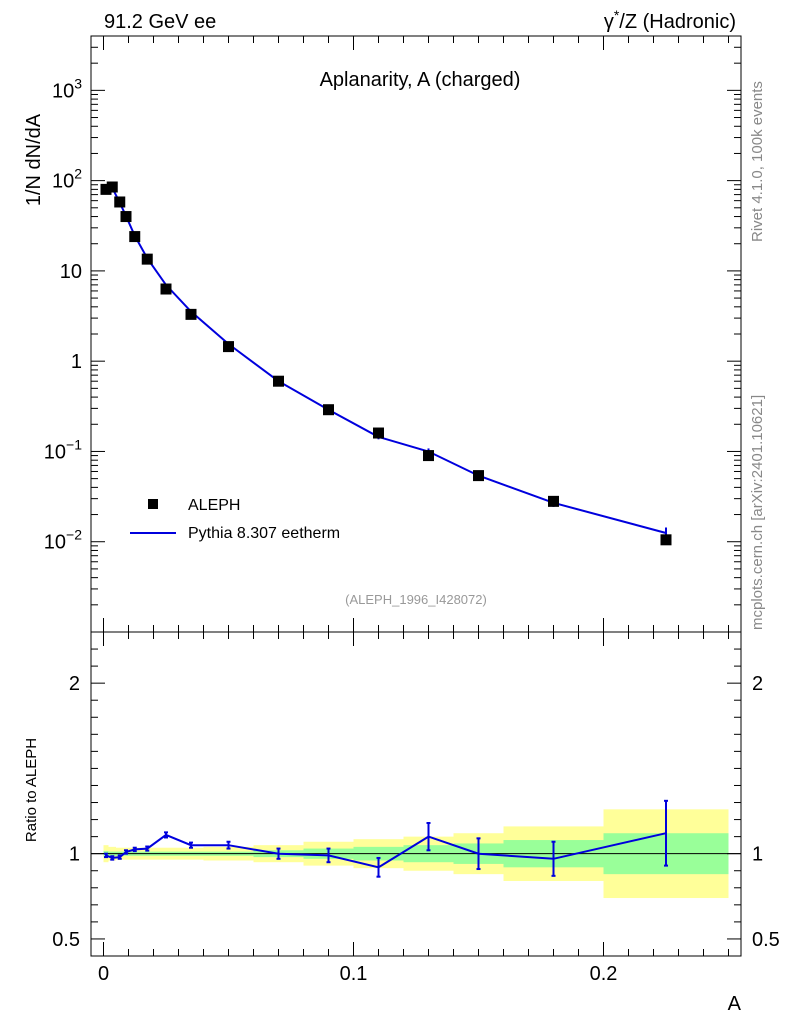 The image size is (786, 1024). I want to click on main-y-tick-label: 10⁻¹, so click(63, 449).